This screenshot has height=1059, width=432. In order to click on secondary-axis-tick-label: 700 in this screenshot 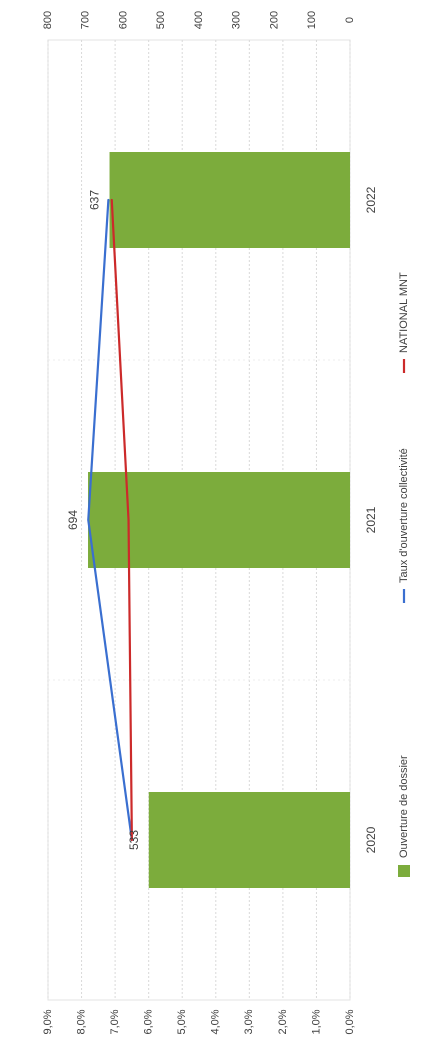, I will do `click(86, 20)`.